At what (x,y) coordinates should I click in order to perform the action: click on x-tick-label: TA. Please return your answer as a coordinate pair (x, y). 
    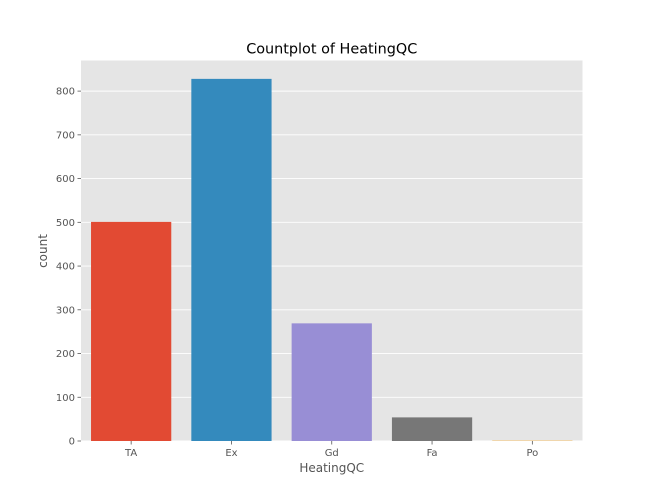
    Looking at the image, I should click on (130, 453).